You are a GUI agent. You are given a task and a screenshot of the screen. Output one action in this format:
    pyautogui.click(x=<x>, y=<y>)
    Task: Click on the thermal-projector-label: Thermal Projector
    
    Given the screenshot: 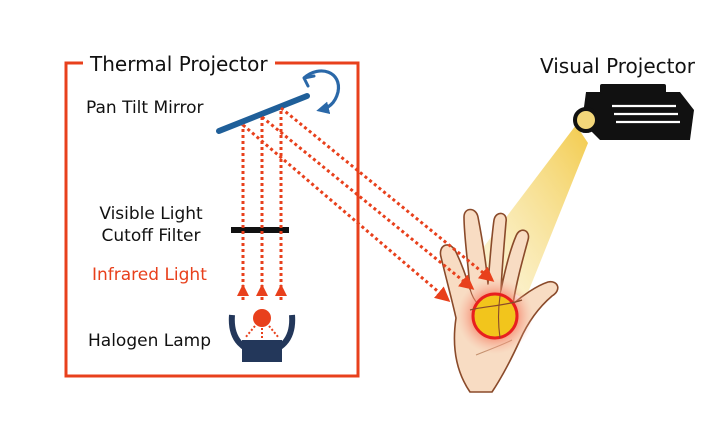 What is the action you would take?
    pyautogui.click(x=179, y=64)
    